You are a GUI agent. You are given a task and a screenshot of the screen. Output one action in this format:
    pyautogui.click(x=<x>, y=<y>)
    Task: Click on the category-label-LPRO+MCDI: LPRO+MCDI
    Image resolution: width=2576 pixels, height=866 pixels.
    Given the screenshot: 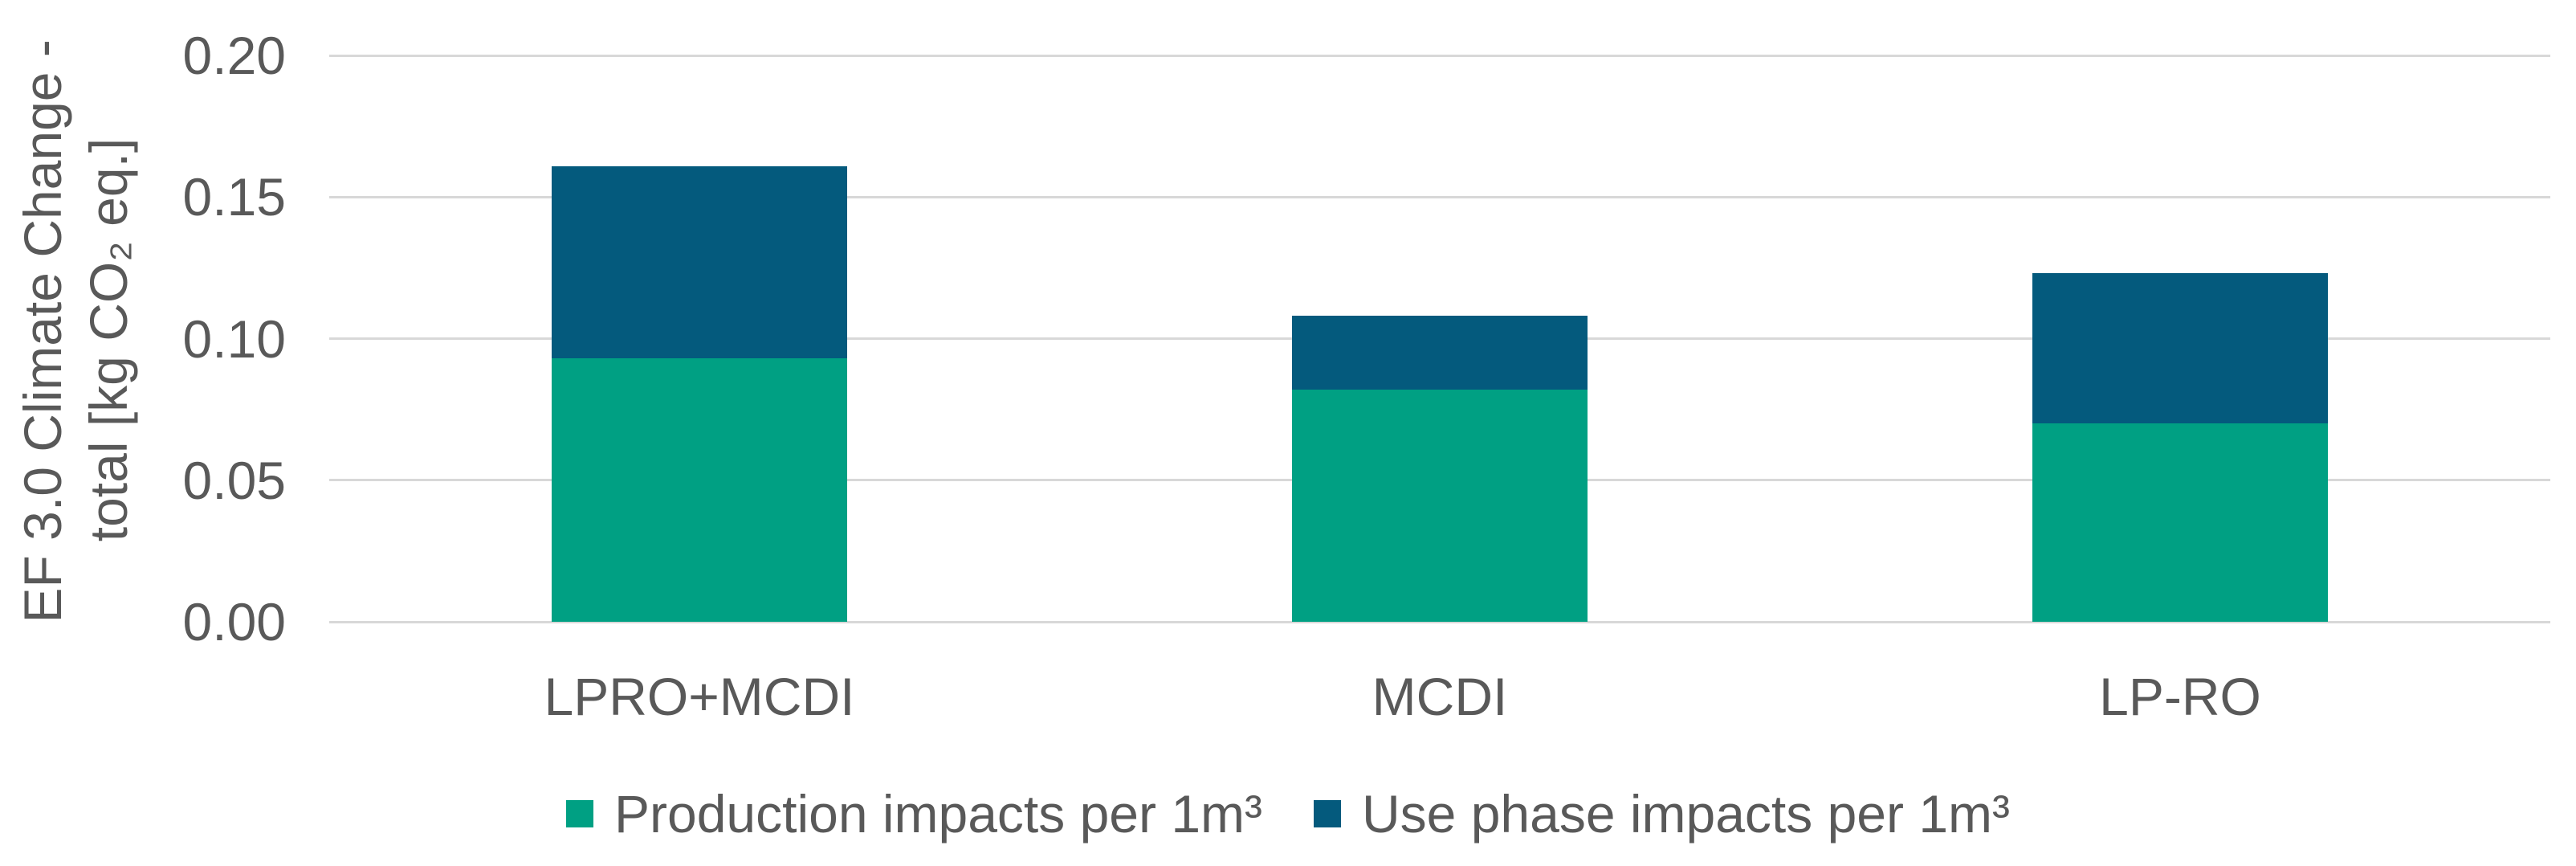 What is the action you would take?
    pyautogui.click(x=699, y=697)
    